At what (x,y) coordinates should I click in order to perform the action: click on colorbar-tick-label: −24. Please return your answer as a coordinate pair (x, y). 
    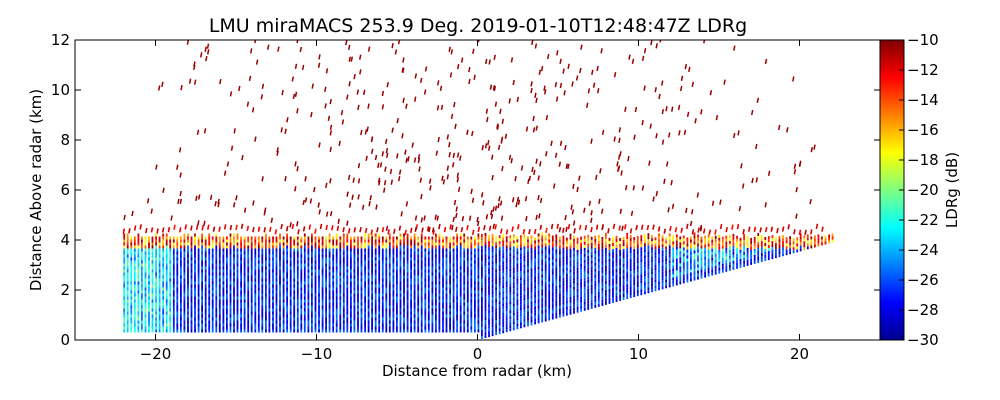
    Looking at the image, I should click on (923, 250).